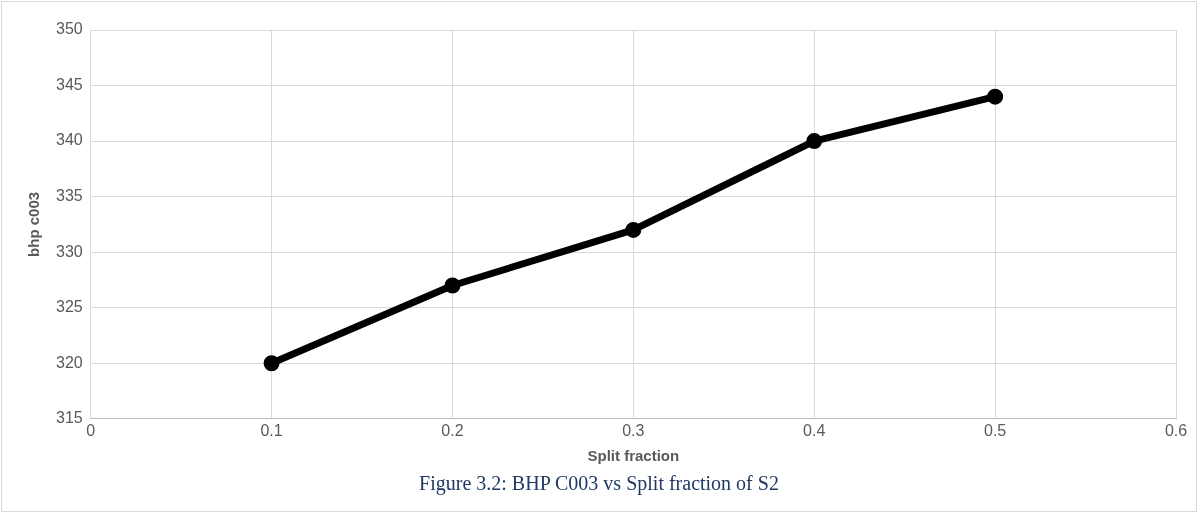  Describe the element at coordinates (995, 430) in the screenshot. I see `x-tick-label: 0.5` at that location.